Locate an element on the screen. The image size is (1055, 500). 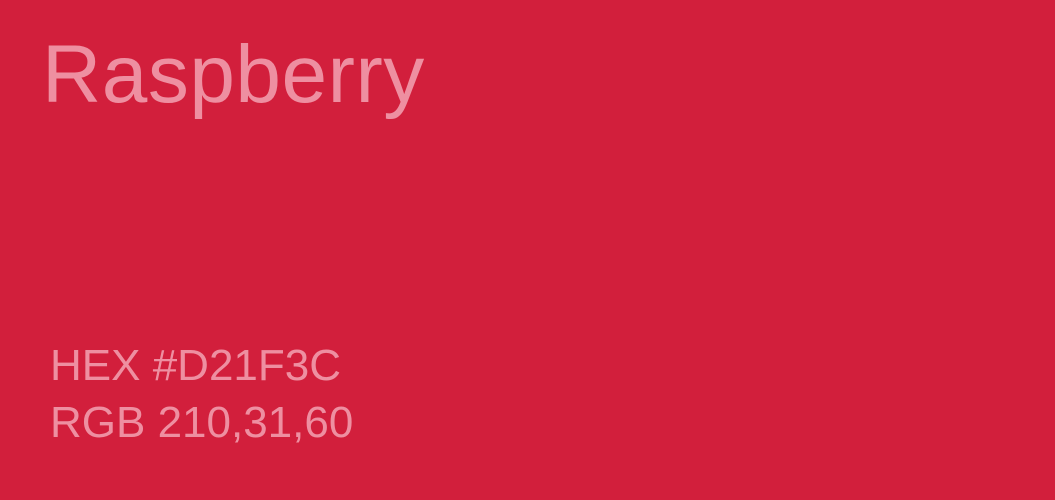
rgb-value: RGB 210,31,60 is located at coordinates (202, 422).